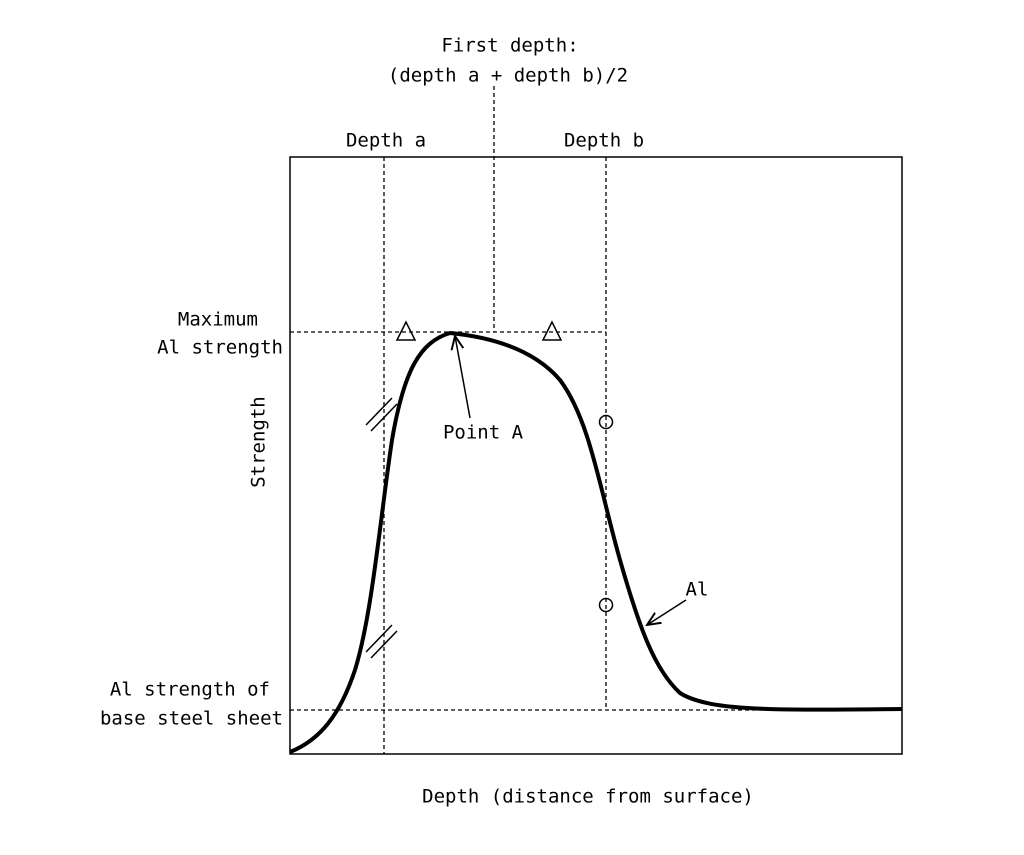 The height and width of the screenshot is (855, 1024). Describe the element at coordinates (508, 76) in the screenshot. I see `title-line: (depth a + depth b)/2` at that location.